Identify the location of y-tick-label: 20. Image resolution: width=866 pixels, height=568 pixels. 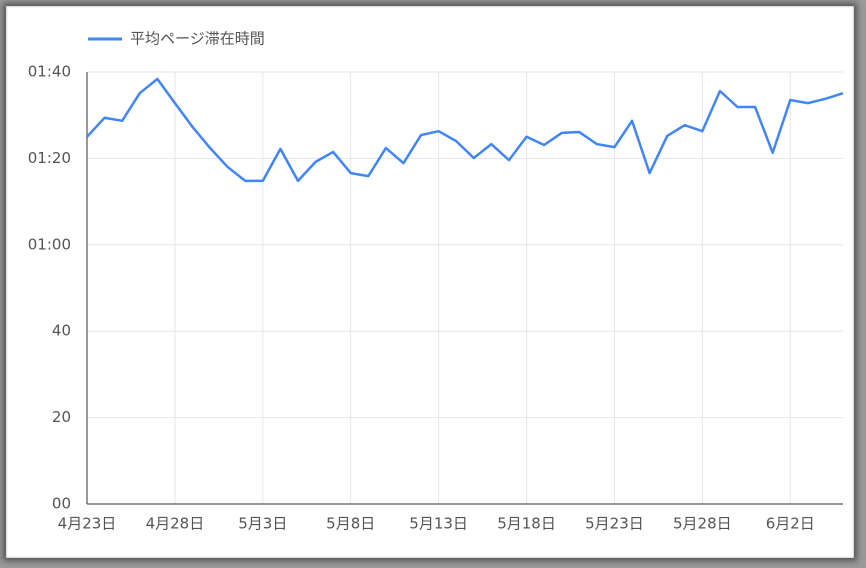
(61, 417).